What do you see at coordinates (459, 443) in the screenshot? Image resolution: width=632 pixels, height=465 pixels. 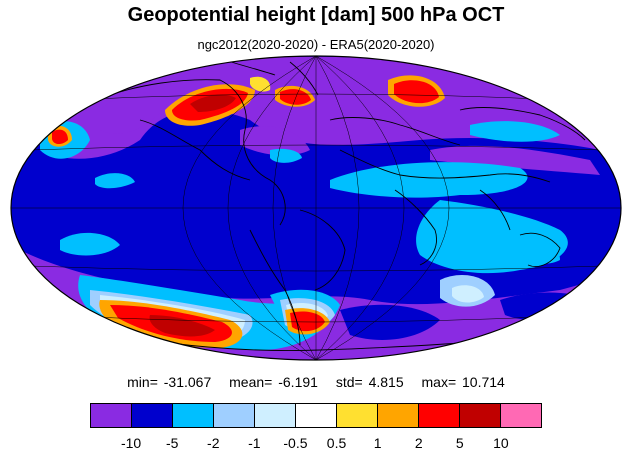 I see `colorbar-tick-label: 5` at bounding box center [459, 443].